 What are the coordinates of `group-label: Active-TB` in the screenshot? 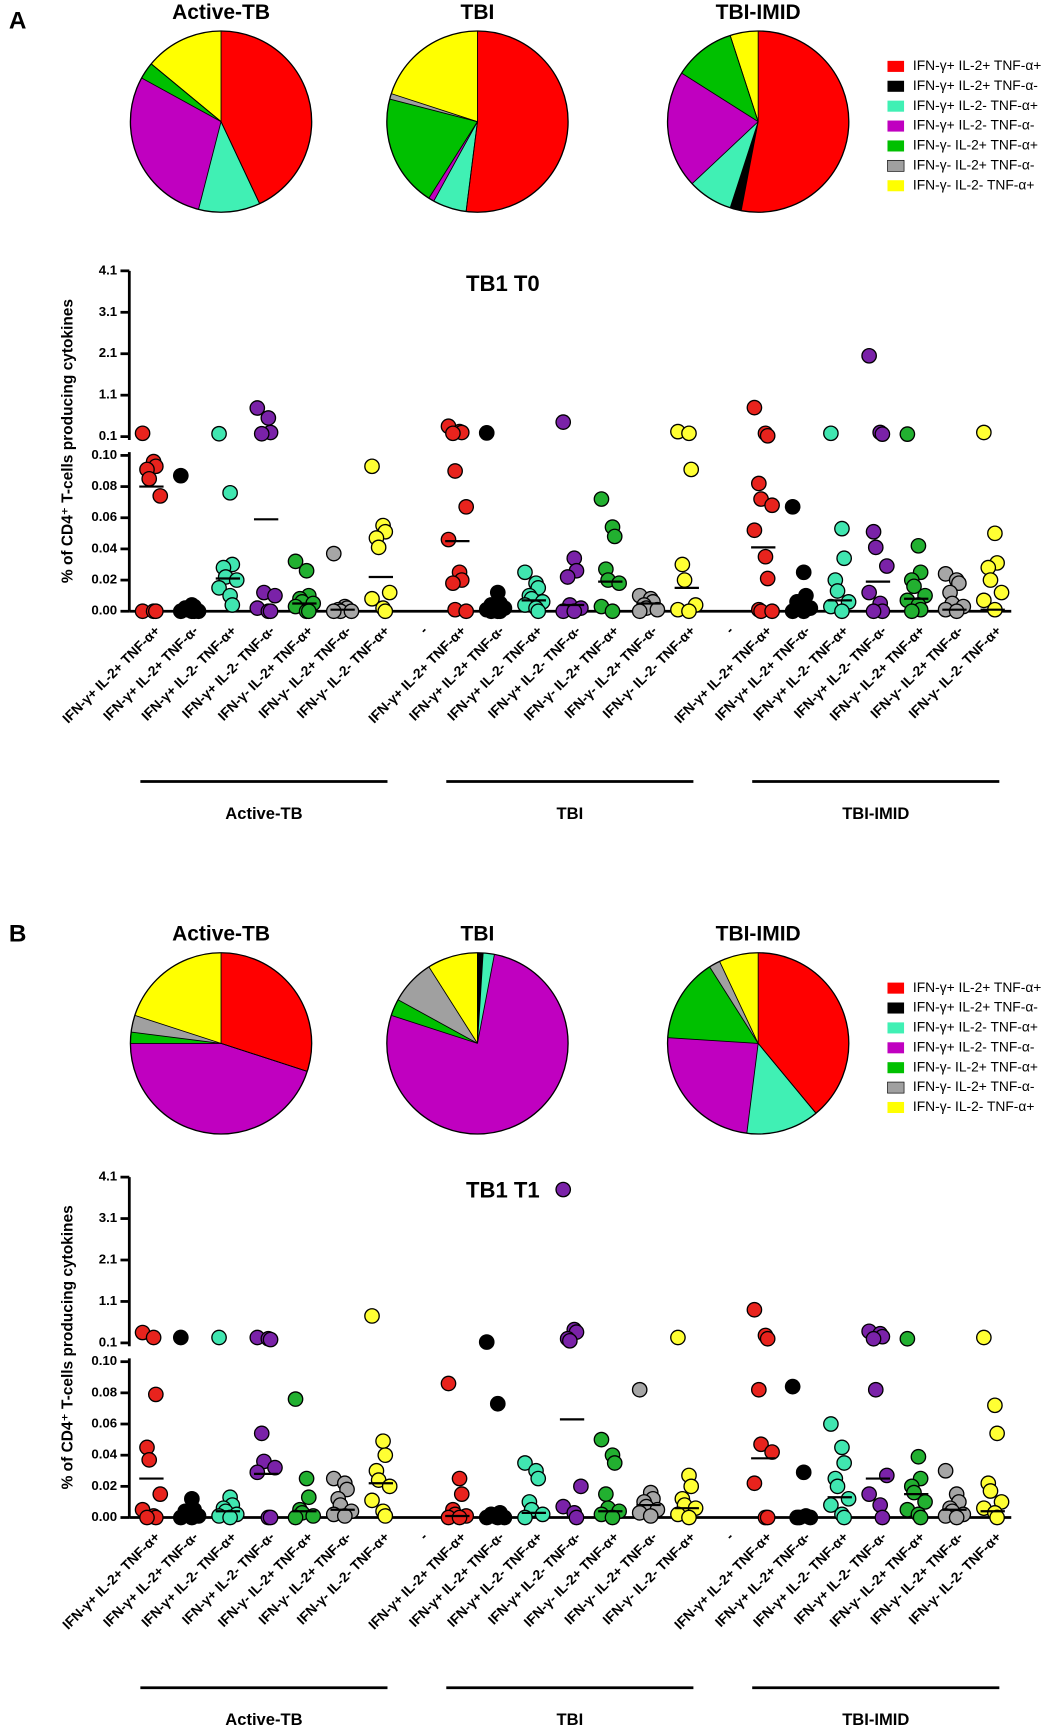 It's located at (263, 813).